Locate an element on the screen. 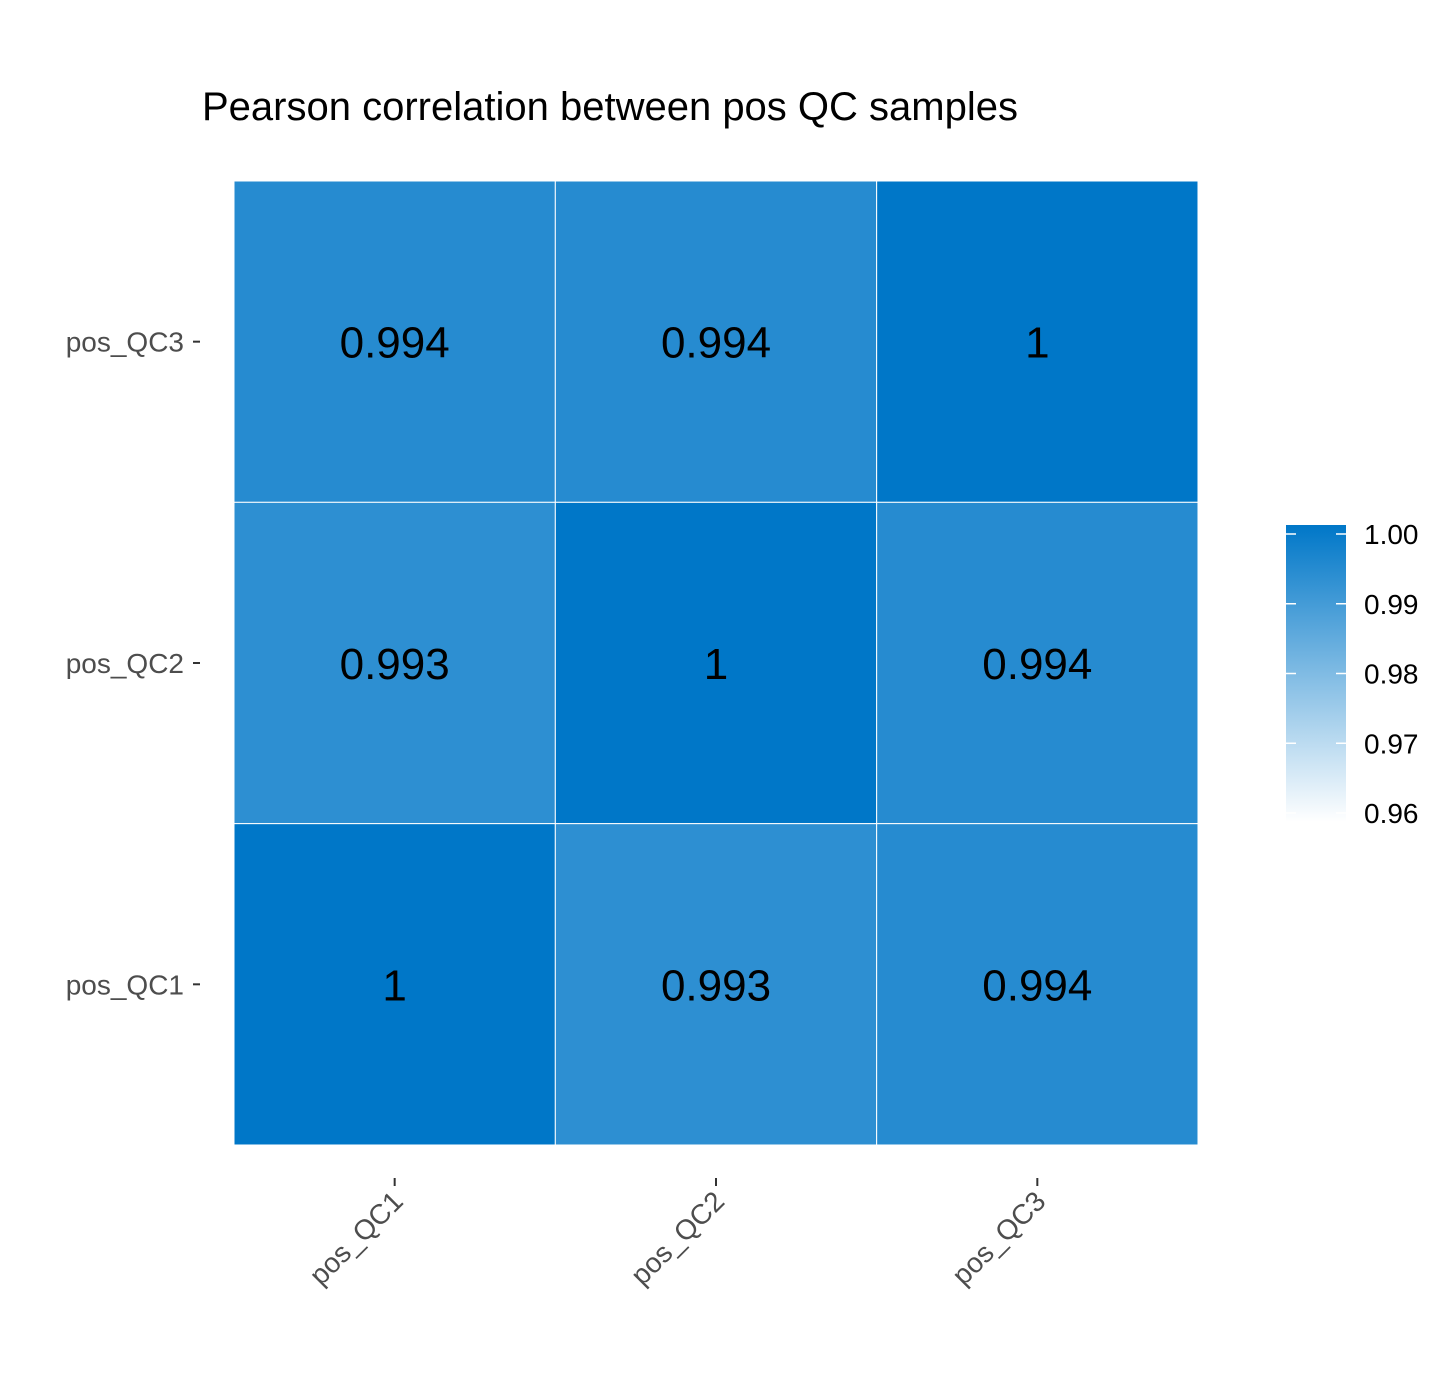 This screenshot has width=1452, height=1396. heatmap-cell-pos_QC3-pos_QC1 is located at coordinates (1037, 984).